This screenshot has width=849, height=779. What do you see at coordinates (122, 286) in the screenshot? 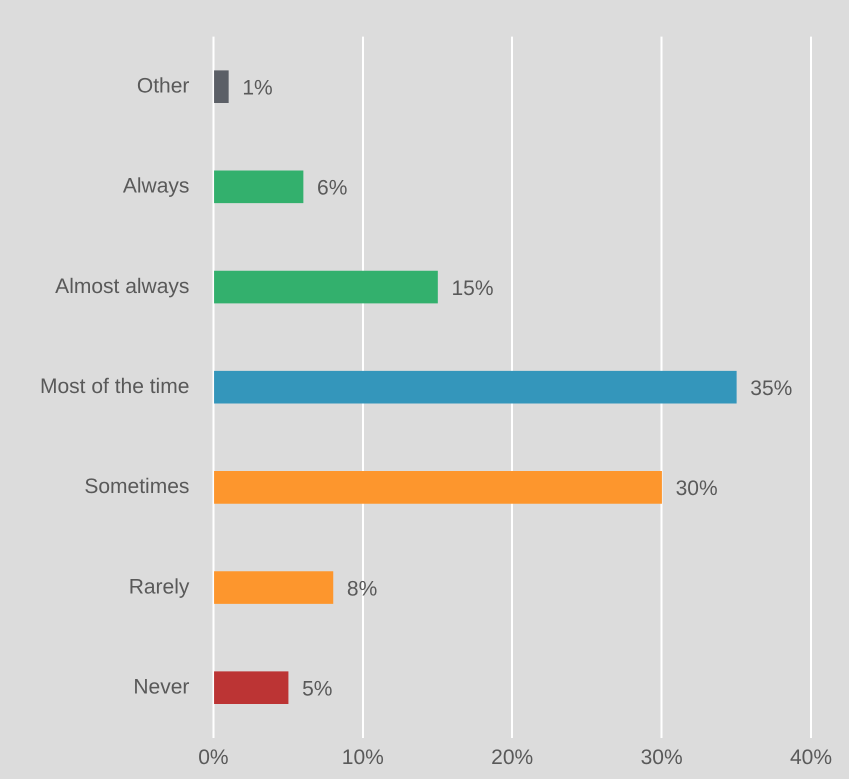
I see `y-tick-label: Almost always` at bounding box center [122, 286].